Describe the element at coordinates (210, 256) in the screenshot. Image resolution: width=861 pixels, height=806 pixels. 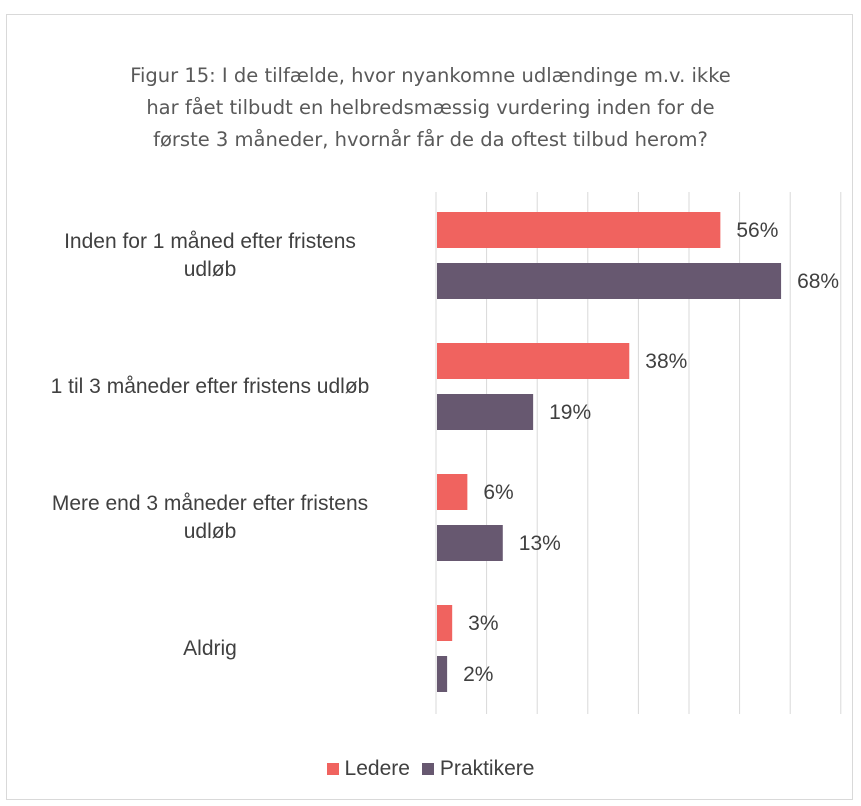
I see `category-label: Inden for 1 måned efter fristens udløb` at that location.